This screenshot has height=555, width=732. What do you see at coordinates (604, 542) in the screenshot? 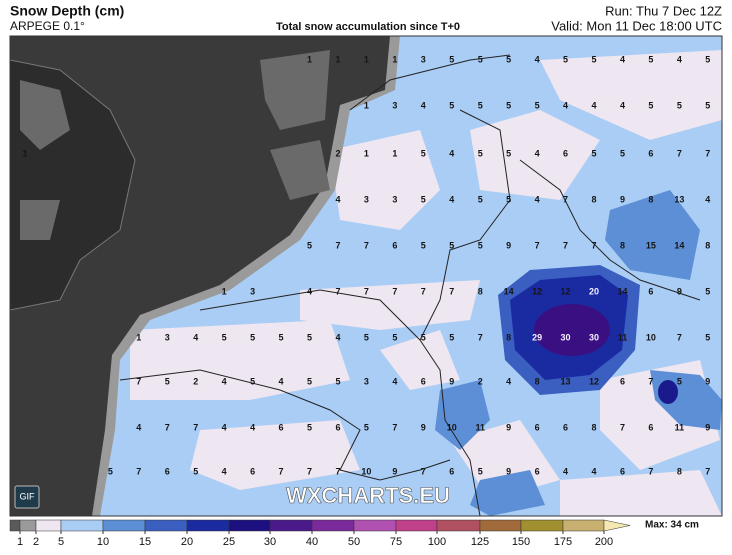
I see `colorbar-label: 200` at bounding box center [604, 542].